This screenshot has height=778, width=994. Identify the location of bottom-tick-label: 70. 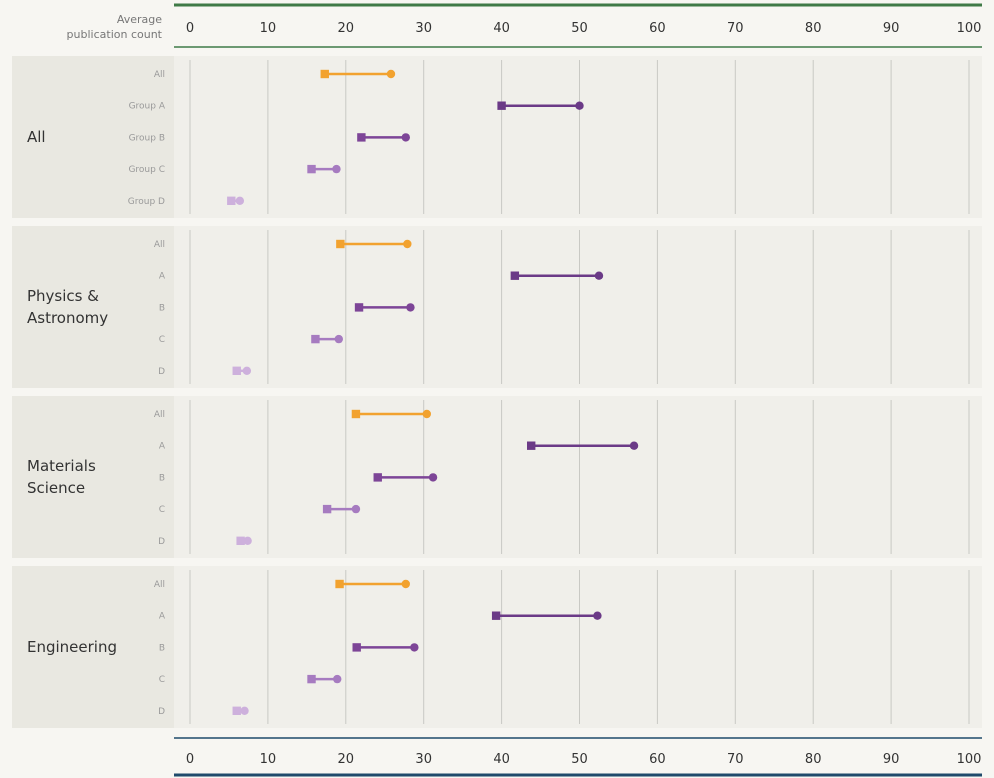
(735, 759).